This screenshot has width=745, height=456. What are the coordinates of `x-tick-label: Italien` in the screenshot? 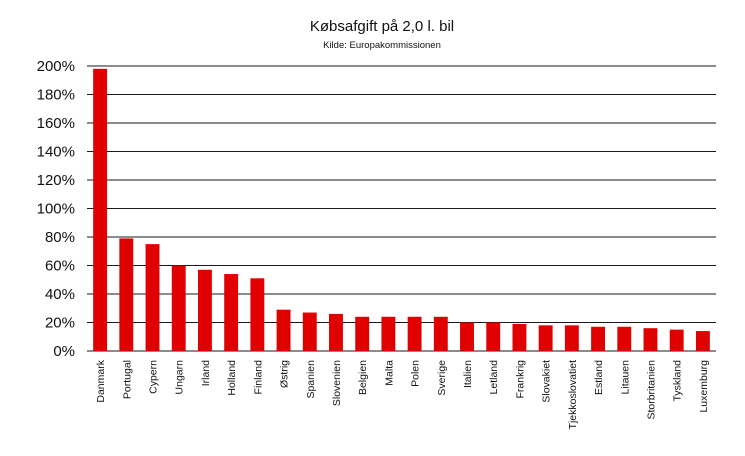 It's located at (468, 374).